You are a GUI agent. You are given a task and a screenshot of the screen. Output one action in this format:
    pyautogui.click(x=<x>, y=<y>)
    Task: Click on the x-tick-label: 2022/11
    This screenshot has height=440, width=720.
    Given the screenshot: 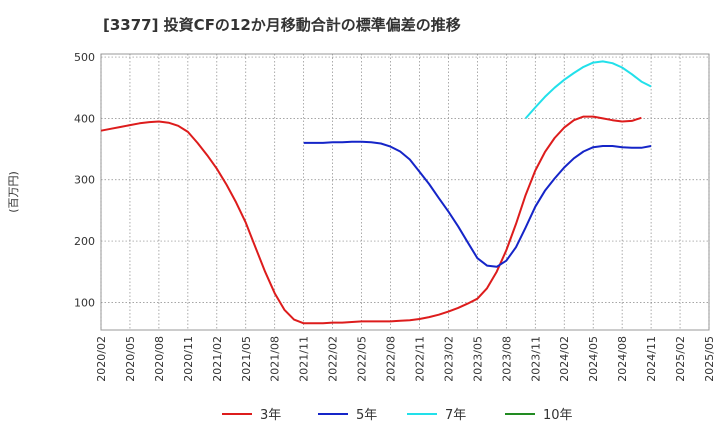 What is the action you would take?
    pyautogui.click(x=419, y=359)
    